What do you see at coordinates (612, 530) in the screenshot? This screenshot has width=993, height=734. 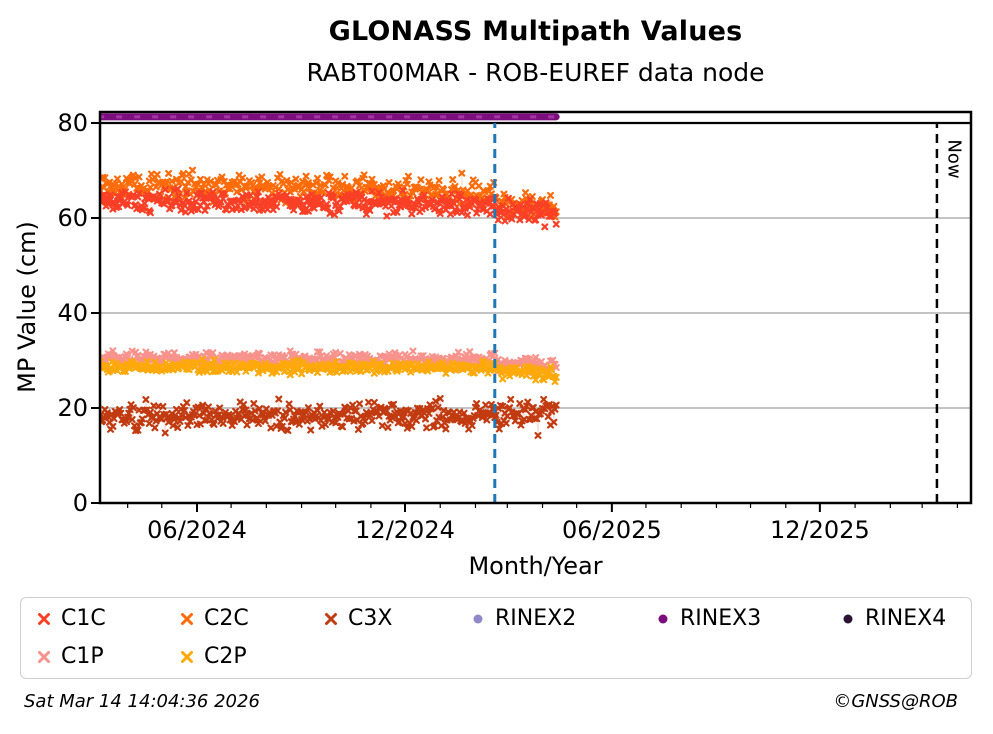 I see `x-tick-label: 06/2025` at bounding box center [612, 530].